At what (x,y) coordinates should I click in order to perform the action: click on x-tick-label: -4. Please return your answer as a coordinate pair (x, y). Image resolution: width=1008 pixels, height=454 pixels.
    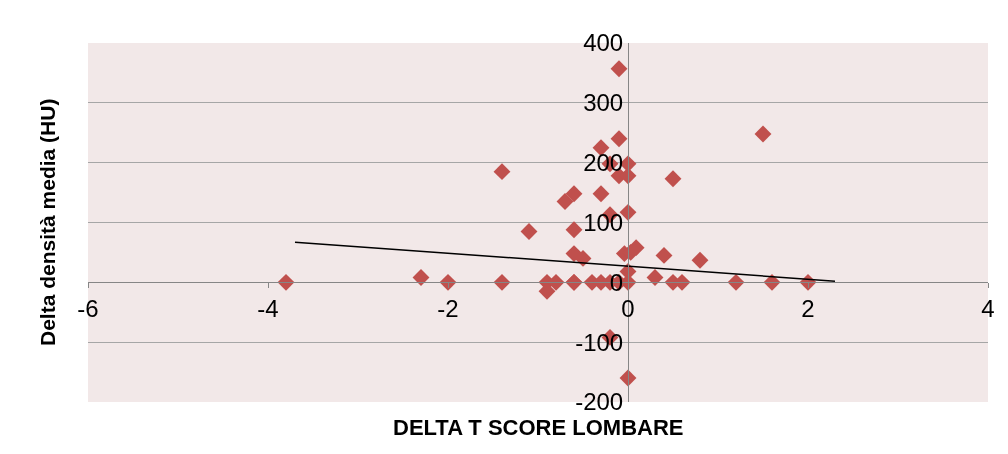
    Looking at the image, I should click on (268, 309).